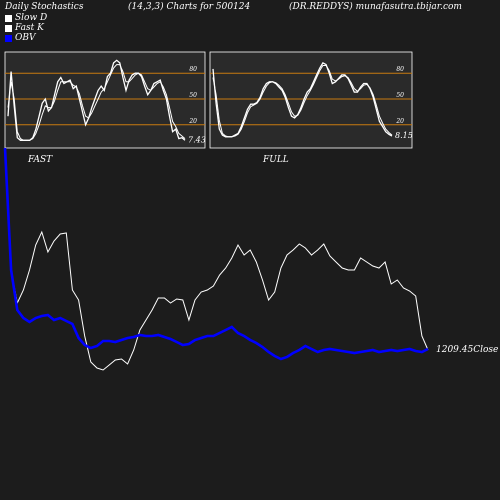 Image resolution: width=500 pixels, height=500 pixels. Describe the element at coordinates (404, 135) in the screenshot. I see `full-last-value-label: 8.15` at that location.